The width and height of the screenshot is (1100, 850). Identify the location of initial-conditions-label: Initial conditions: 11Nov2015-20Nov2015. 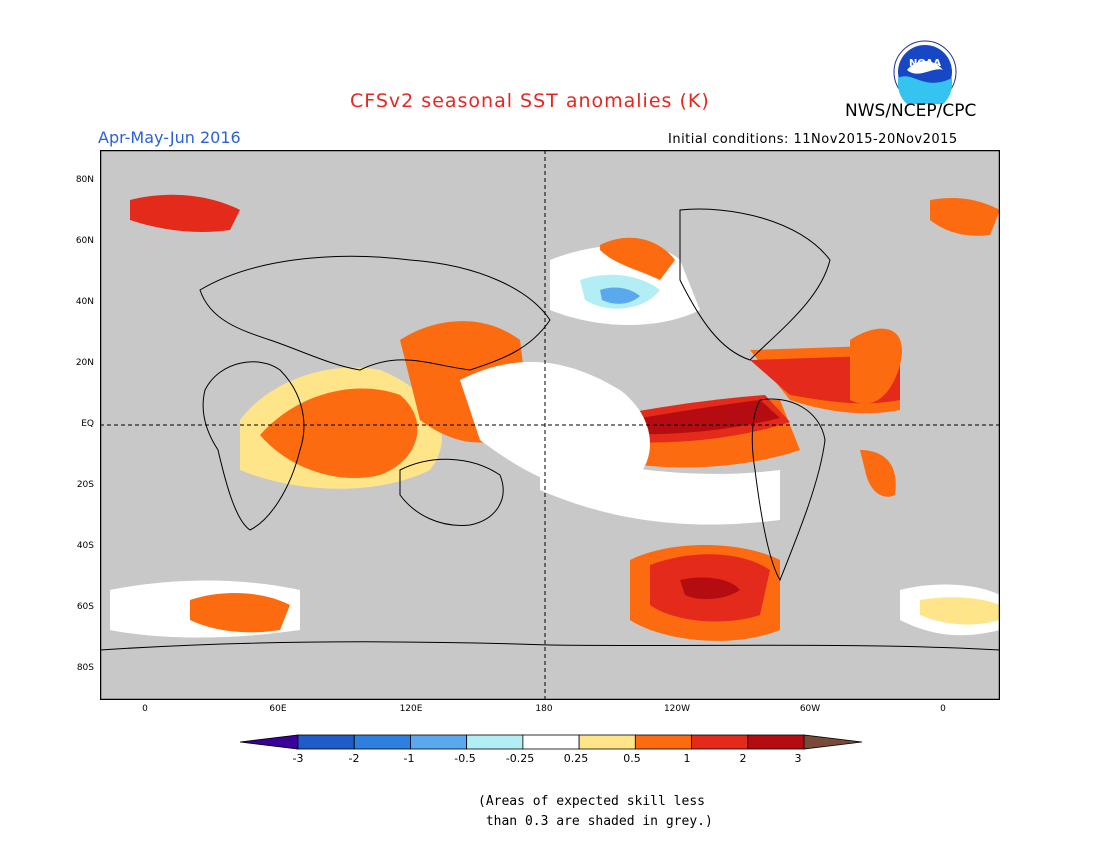
(813, 139).